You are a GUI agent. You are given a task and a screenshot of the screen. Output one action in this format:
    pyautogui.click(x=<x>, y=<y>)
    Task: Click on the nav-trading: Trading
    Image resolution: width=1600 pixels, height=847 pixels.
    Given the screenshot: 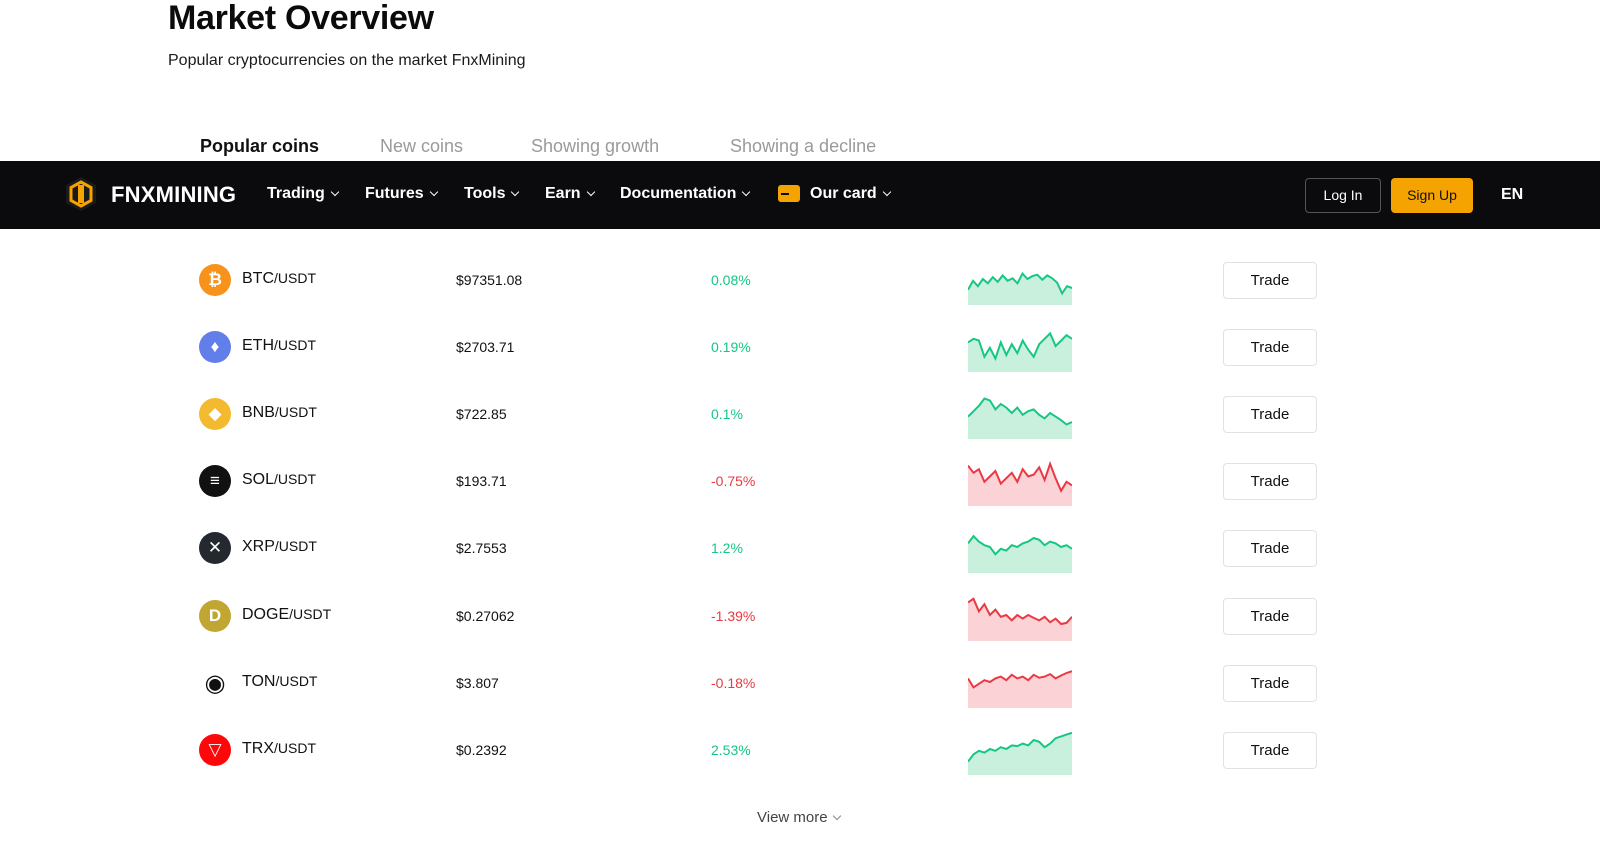 What is the action you would take?
    pyautogui.click(x=303, y=194)
    